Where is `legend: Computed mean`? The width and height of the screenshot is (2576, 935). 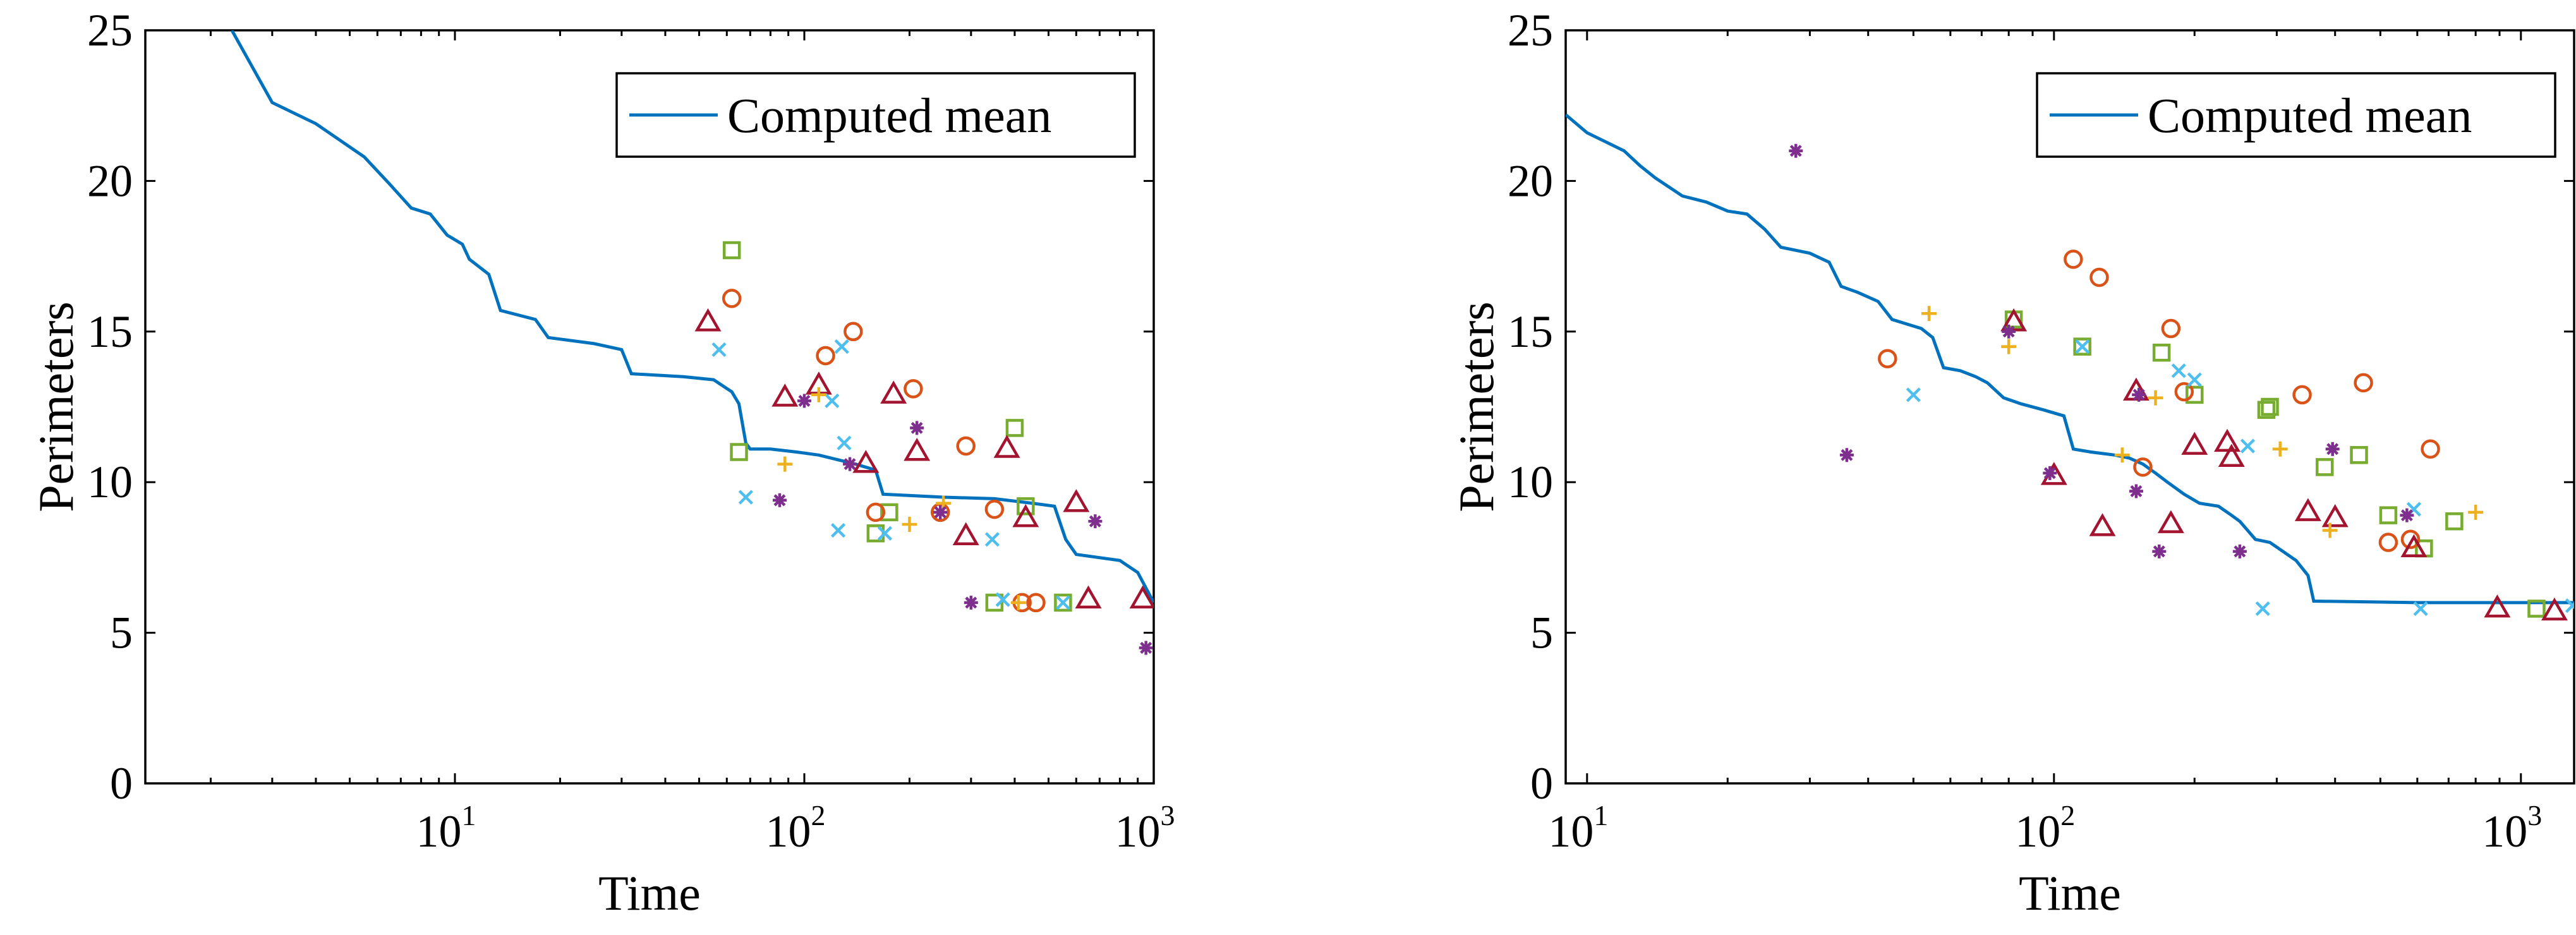
legend: Computed mean is located at coordinates (875, 115).